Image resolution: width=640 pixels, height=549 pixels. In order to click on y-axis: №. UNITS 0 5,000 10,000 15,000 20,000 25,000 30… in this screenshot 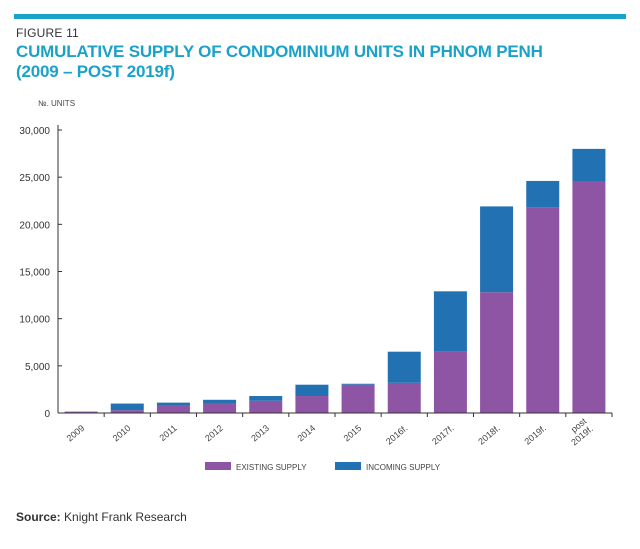, I will do `click(47, 259)`.